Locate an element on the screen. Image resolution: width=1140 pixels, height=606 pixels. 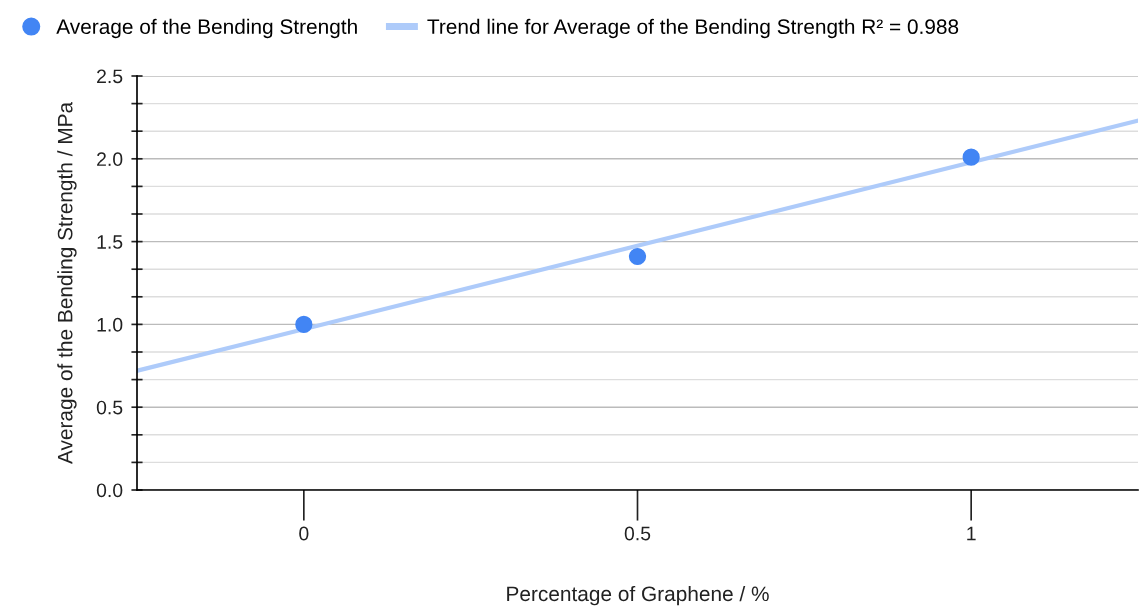
y-axis-title: Average of the Bending Strength / MPa is located at coordinates (67, 283).